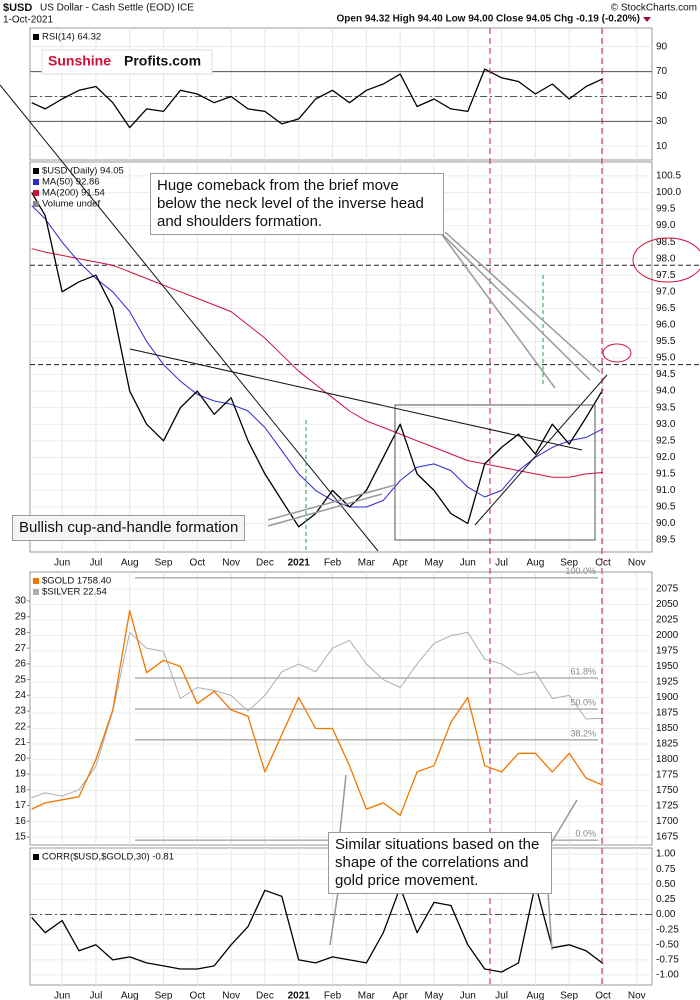 The width and height of the screenshot is (700, 1000). Describe the element at coordinates (667, 944) in the screenshot. I see `y-tick-label: -0.50` at that location.